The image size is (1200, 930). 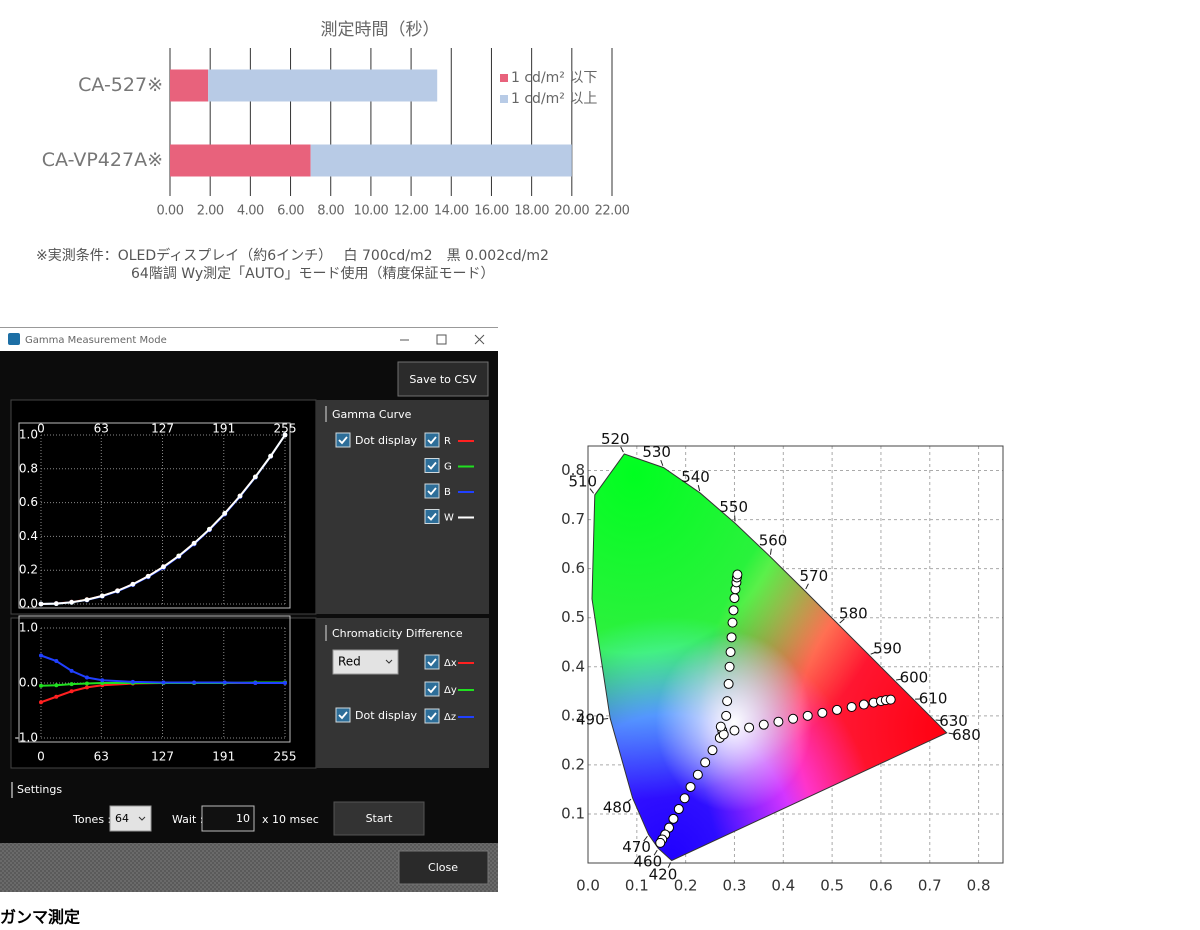 What do you see at coordinates (695, 477) in the screenshot?
I see `wavelength-label: 540` at bounding box center [695, 477].